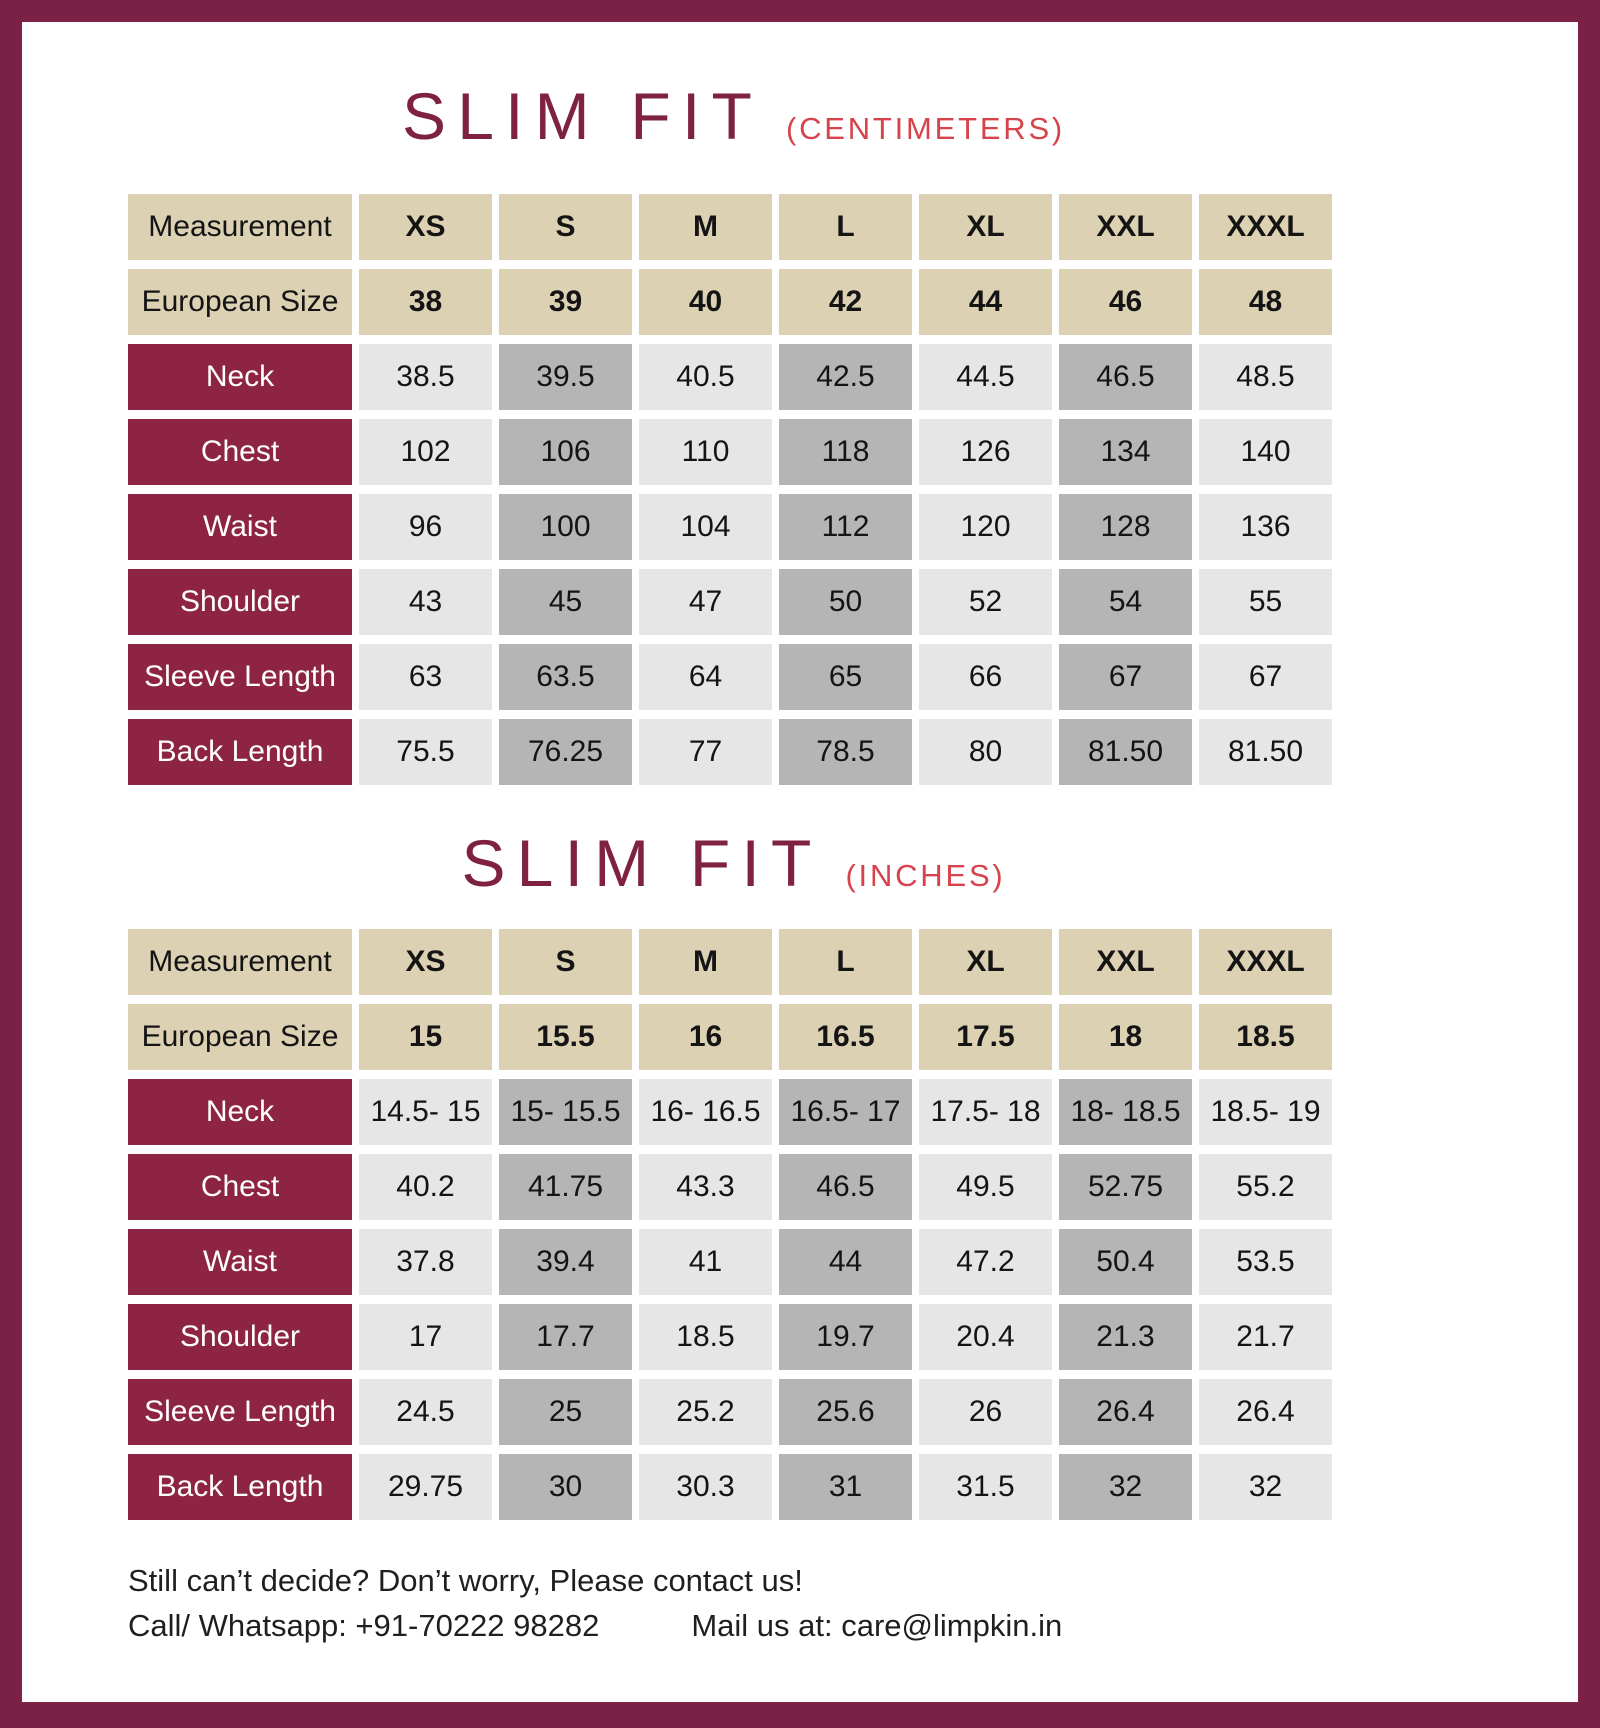 The height and width of the screenshot is (1728, 1600). I want to click on measurement-value-cell: 136, so click(1265, 527).